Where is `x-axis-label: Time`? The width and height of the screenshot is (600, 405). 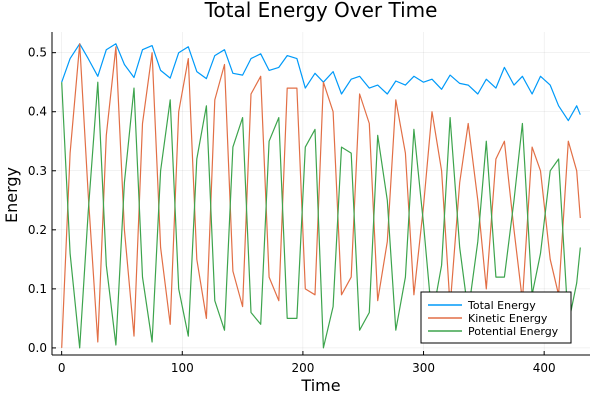 x-axis-label: Time is located at coordinates (320, 385).